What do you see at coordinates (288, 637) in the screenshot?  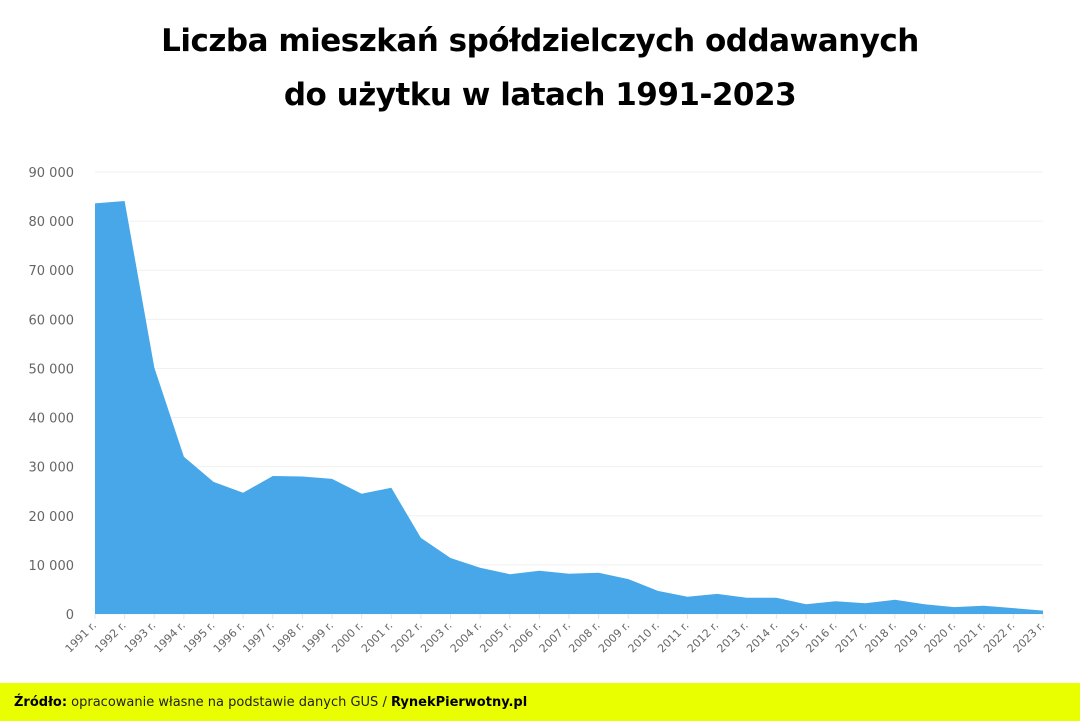 I see `x-tick-label: 1998 r.` at bounding box center [288, 637].